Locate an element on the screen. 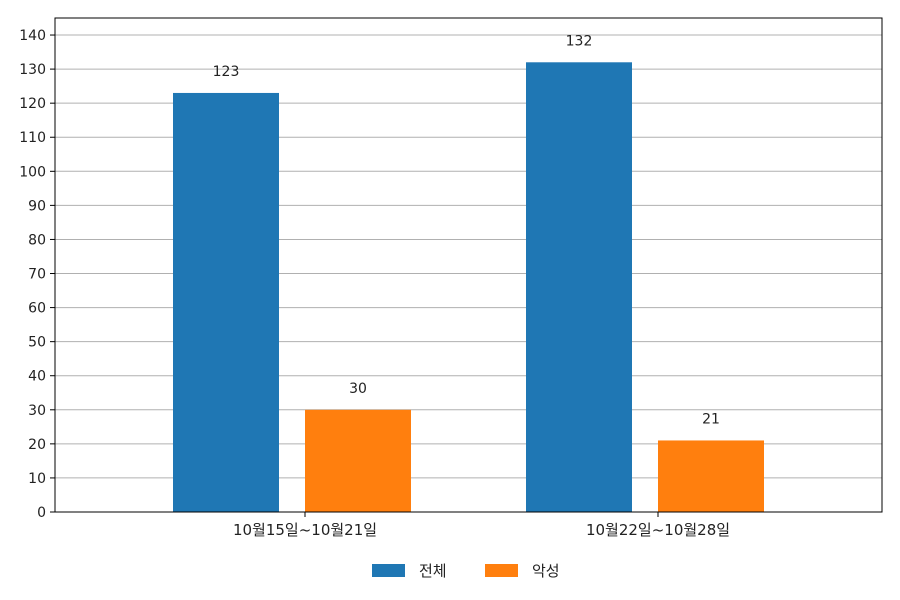 This screenshot has width=900, height=600. x-tick-label: 10월15일~10월21일 is located at coordinates (305, 530).